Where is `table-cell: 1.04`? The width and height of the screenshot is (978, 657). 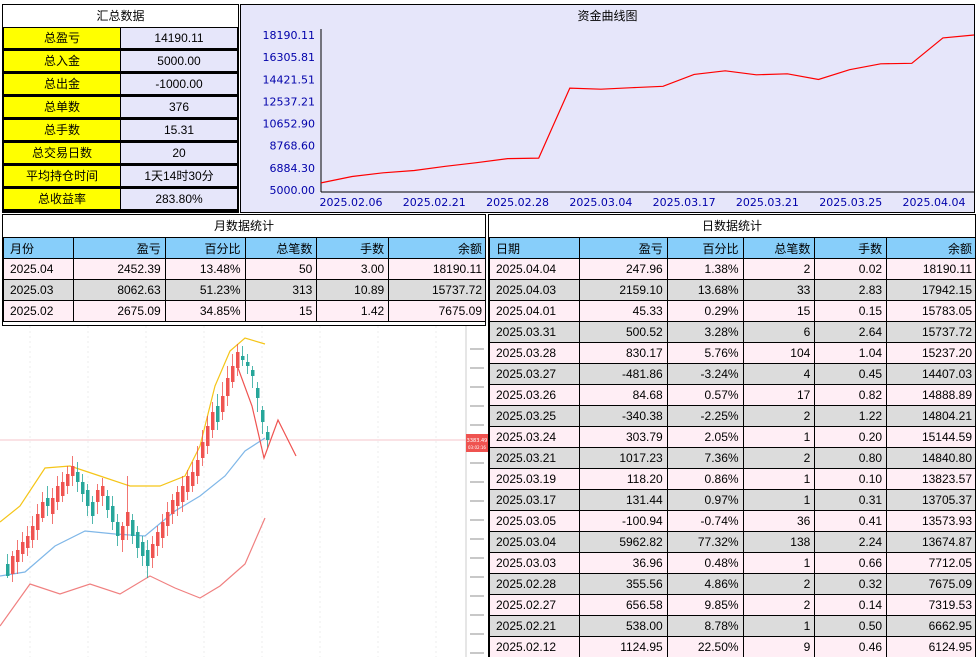 table-cell: 1.04 is located at coordinates (851, 353).